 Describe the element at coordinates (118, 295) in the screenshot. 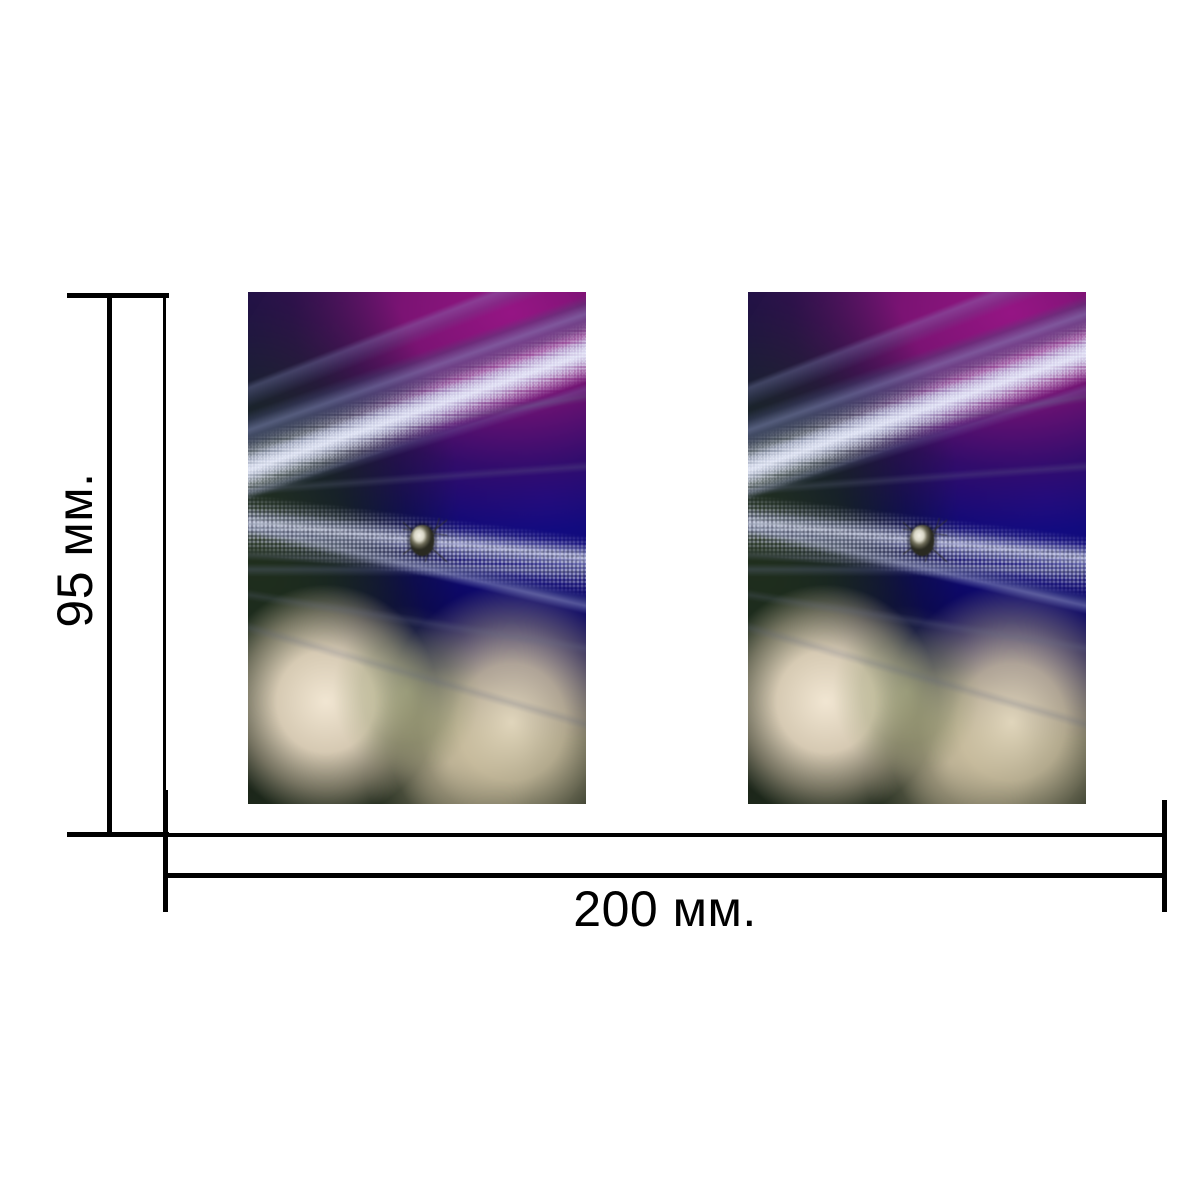

I see `vertical-dimension-tick-top` at that location.